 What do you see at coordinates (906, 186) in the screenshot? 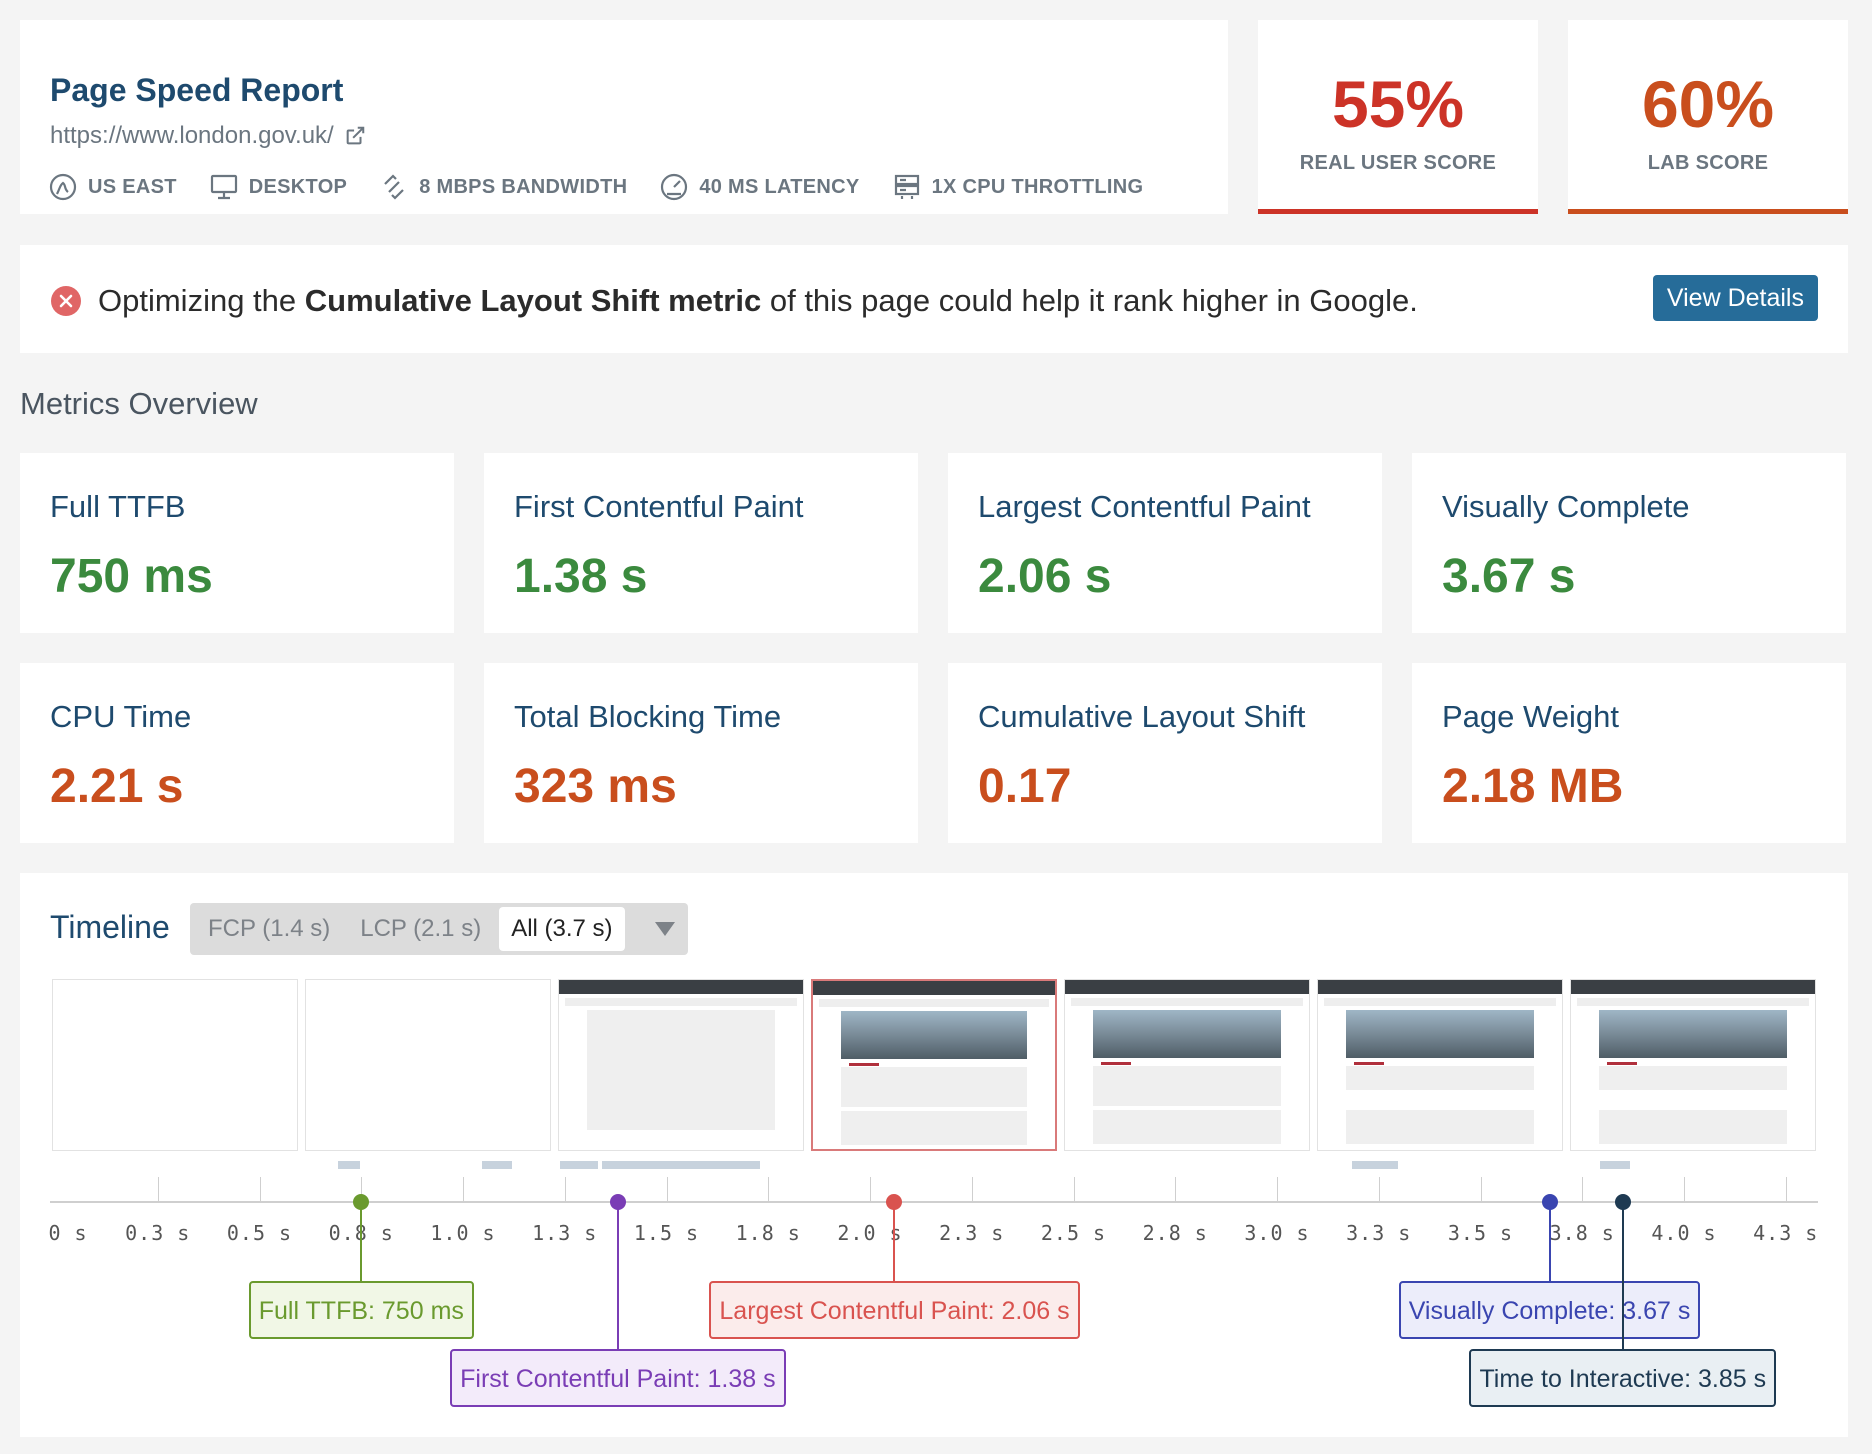
I see `cpu-icon` at bounding box center [906, 186].